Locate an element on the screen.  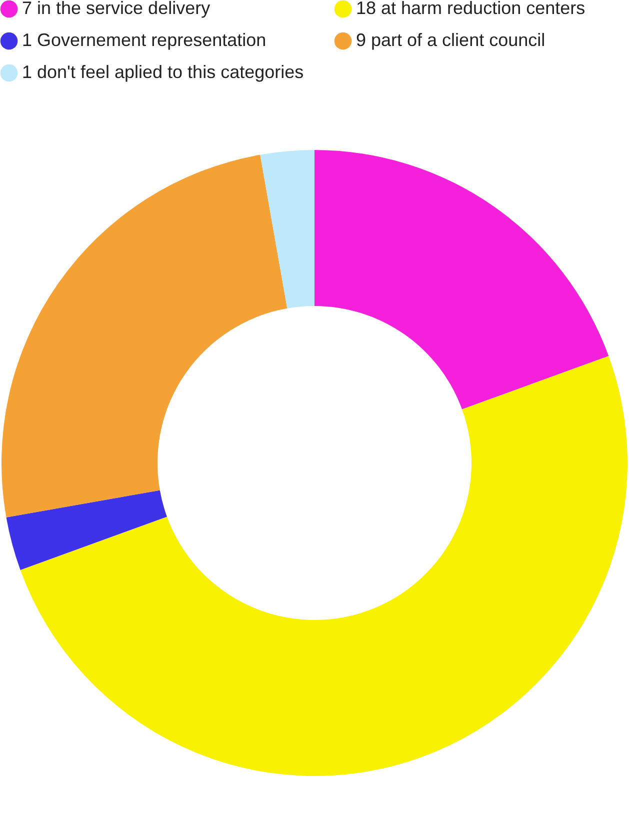
legend-label: 18 at harm reduction centers is located at coordinates (471, 9).